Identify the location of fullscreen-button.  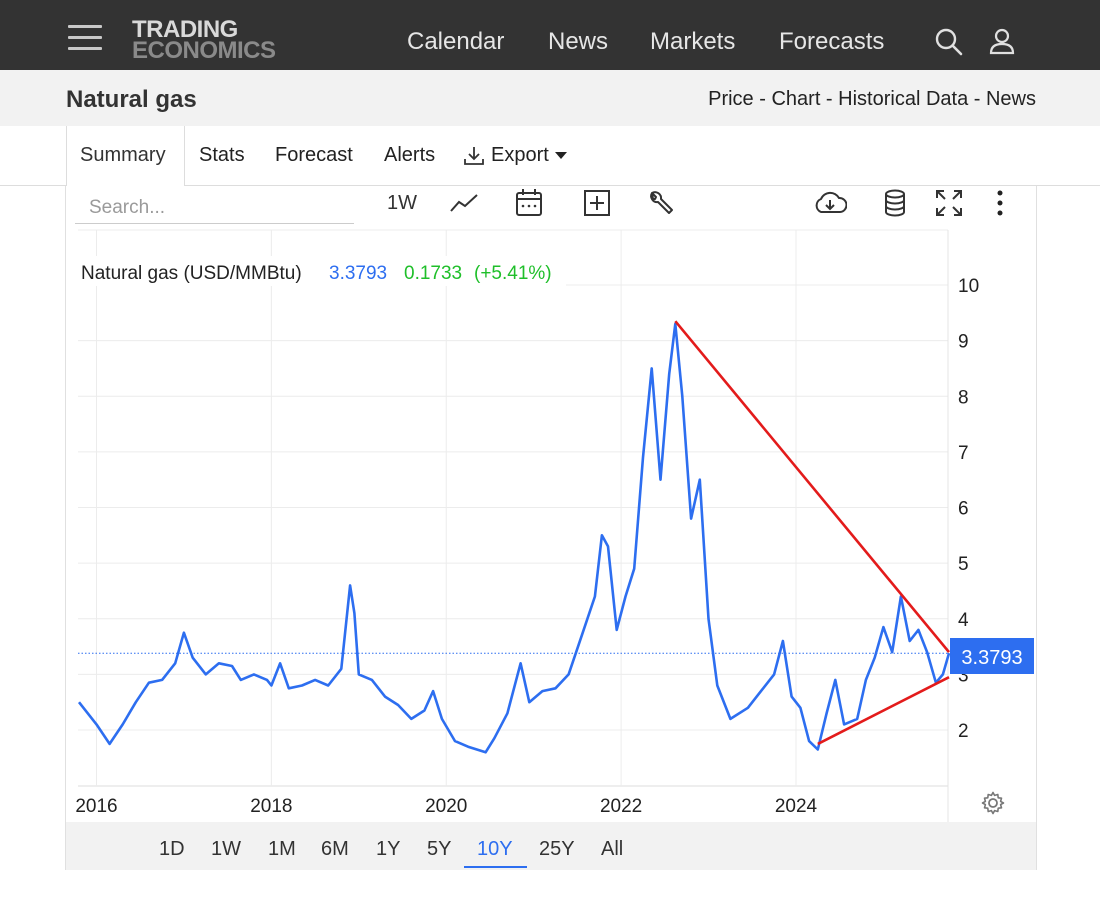
(949, 203).